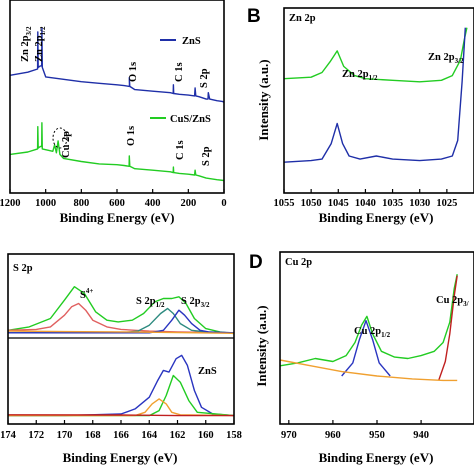 This screenshot has height=474, width=474. Describe the element at coordinates (372, 332) in the screenshot. I see `annotation-d-cu2p12: Cu 2p1/2` at that location.